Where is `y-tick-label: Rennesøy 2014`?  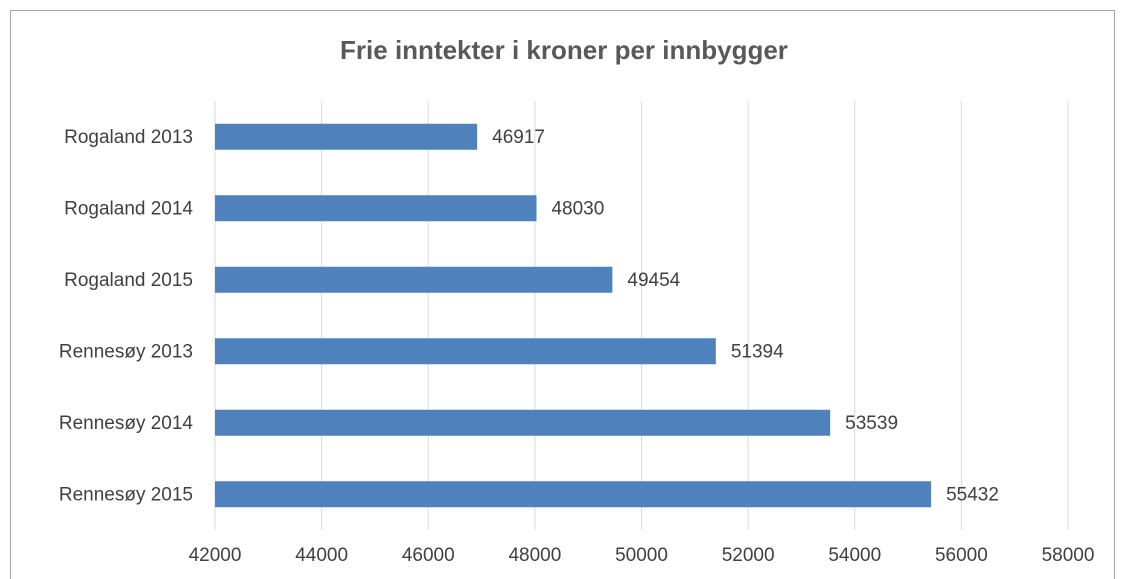 y-tick-label: Rennesøy 2014 is located at coordinates (126, 423).